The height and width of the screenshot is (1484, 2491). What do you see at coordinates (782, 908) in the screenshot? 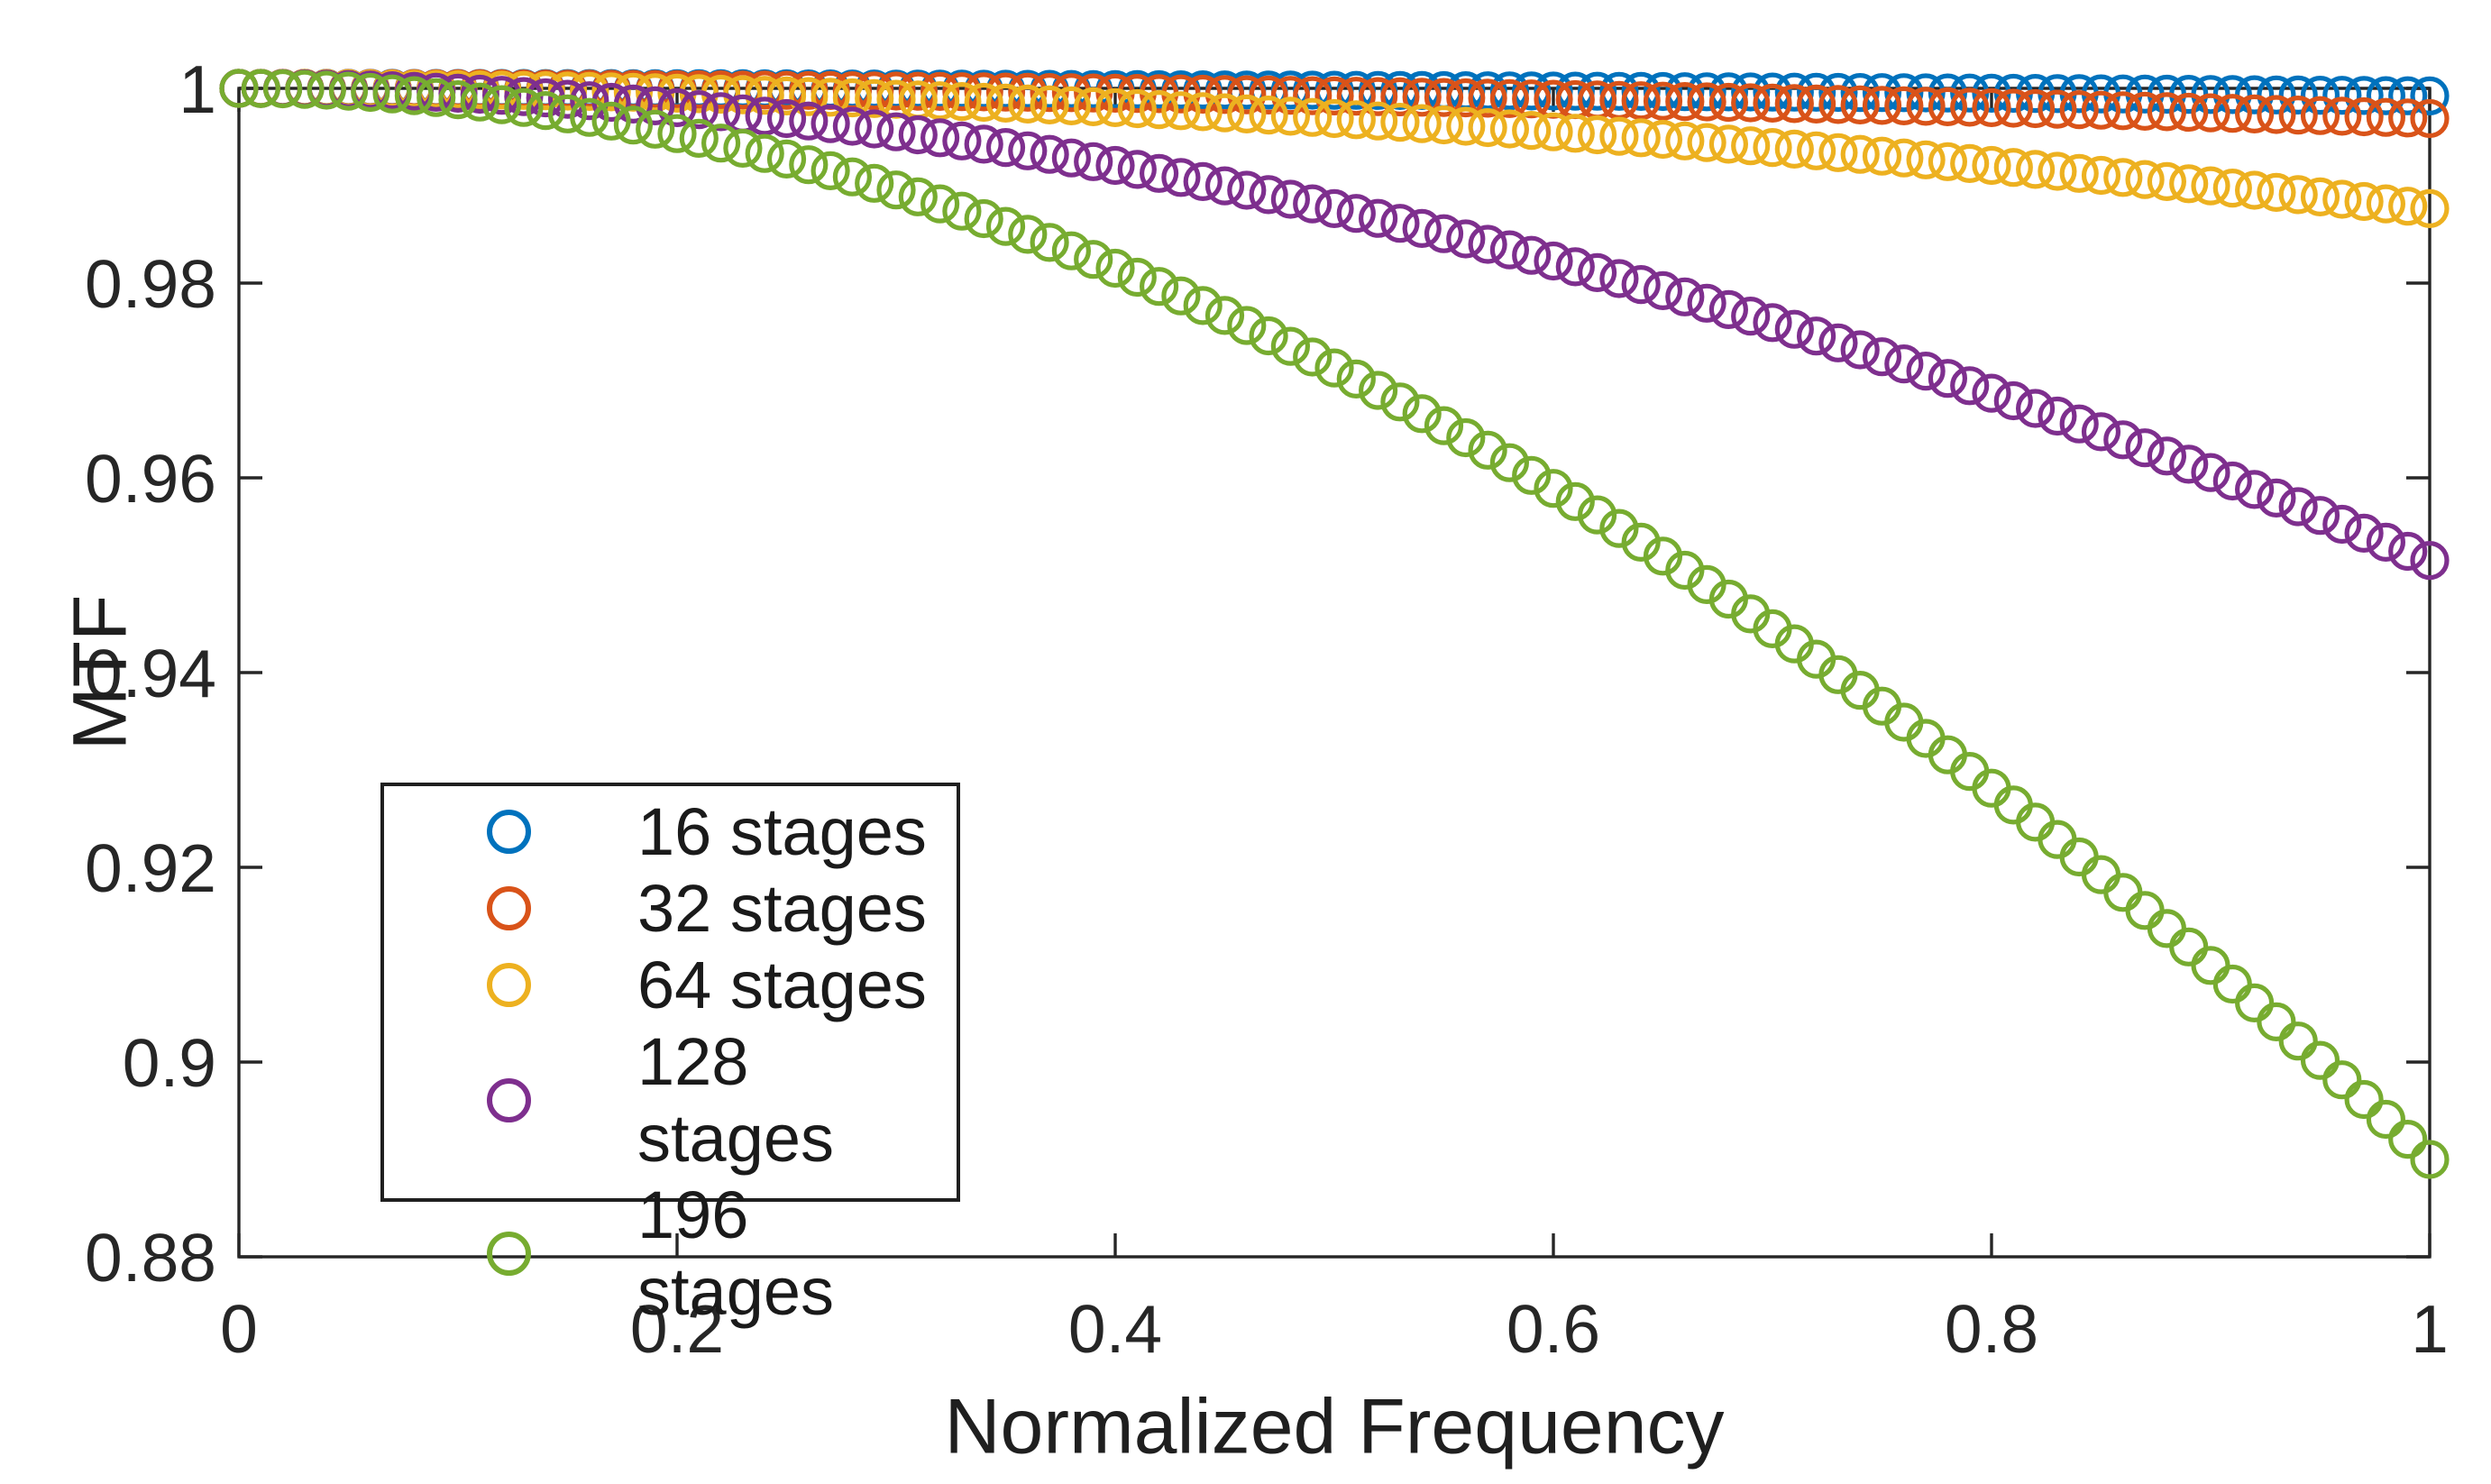
I see `legend-label: 32 stages` at bounding box center [782, 908].